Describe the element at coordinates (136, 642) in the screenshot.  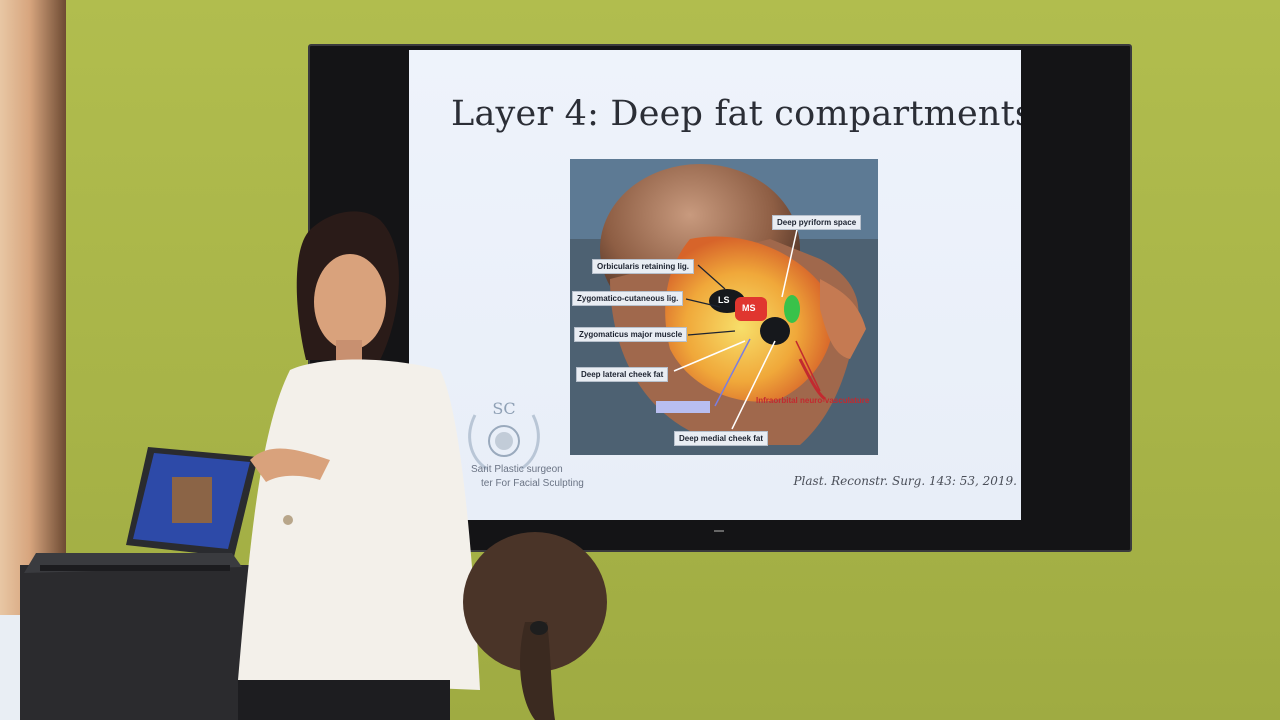
I see `presenter-desk` at that location.